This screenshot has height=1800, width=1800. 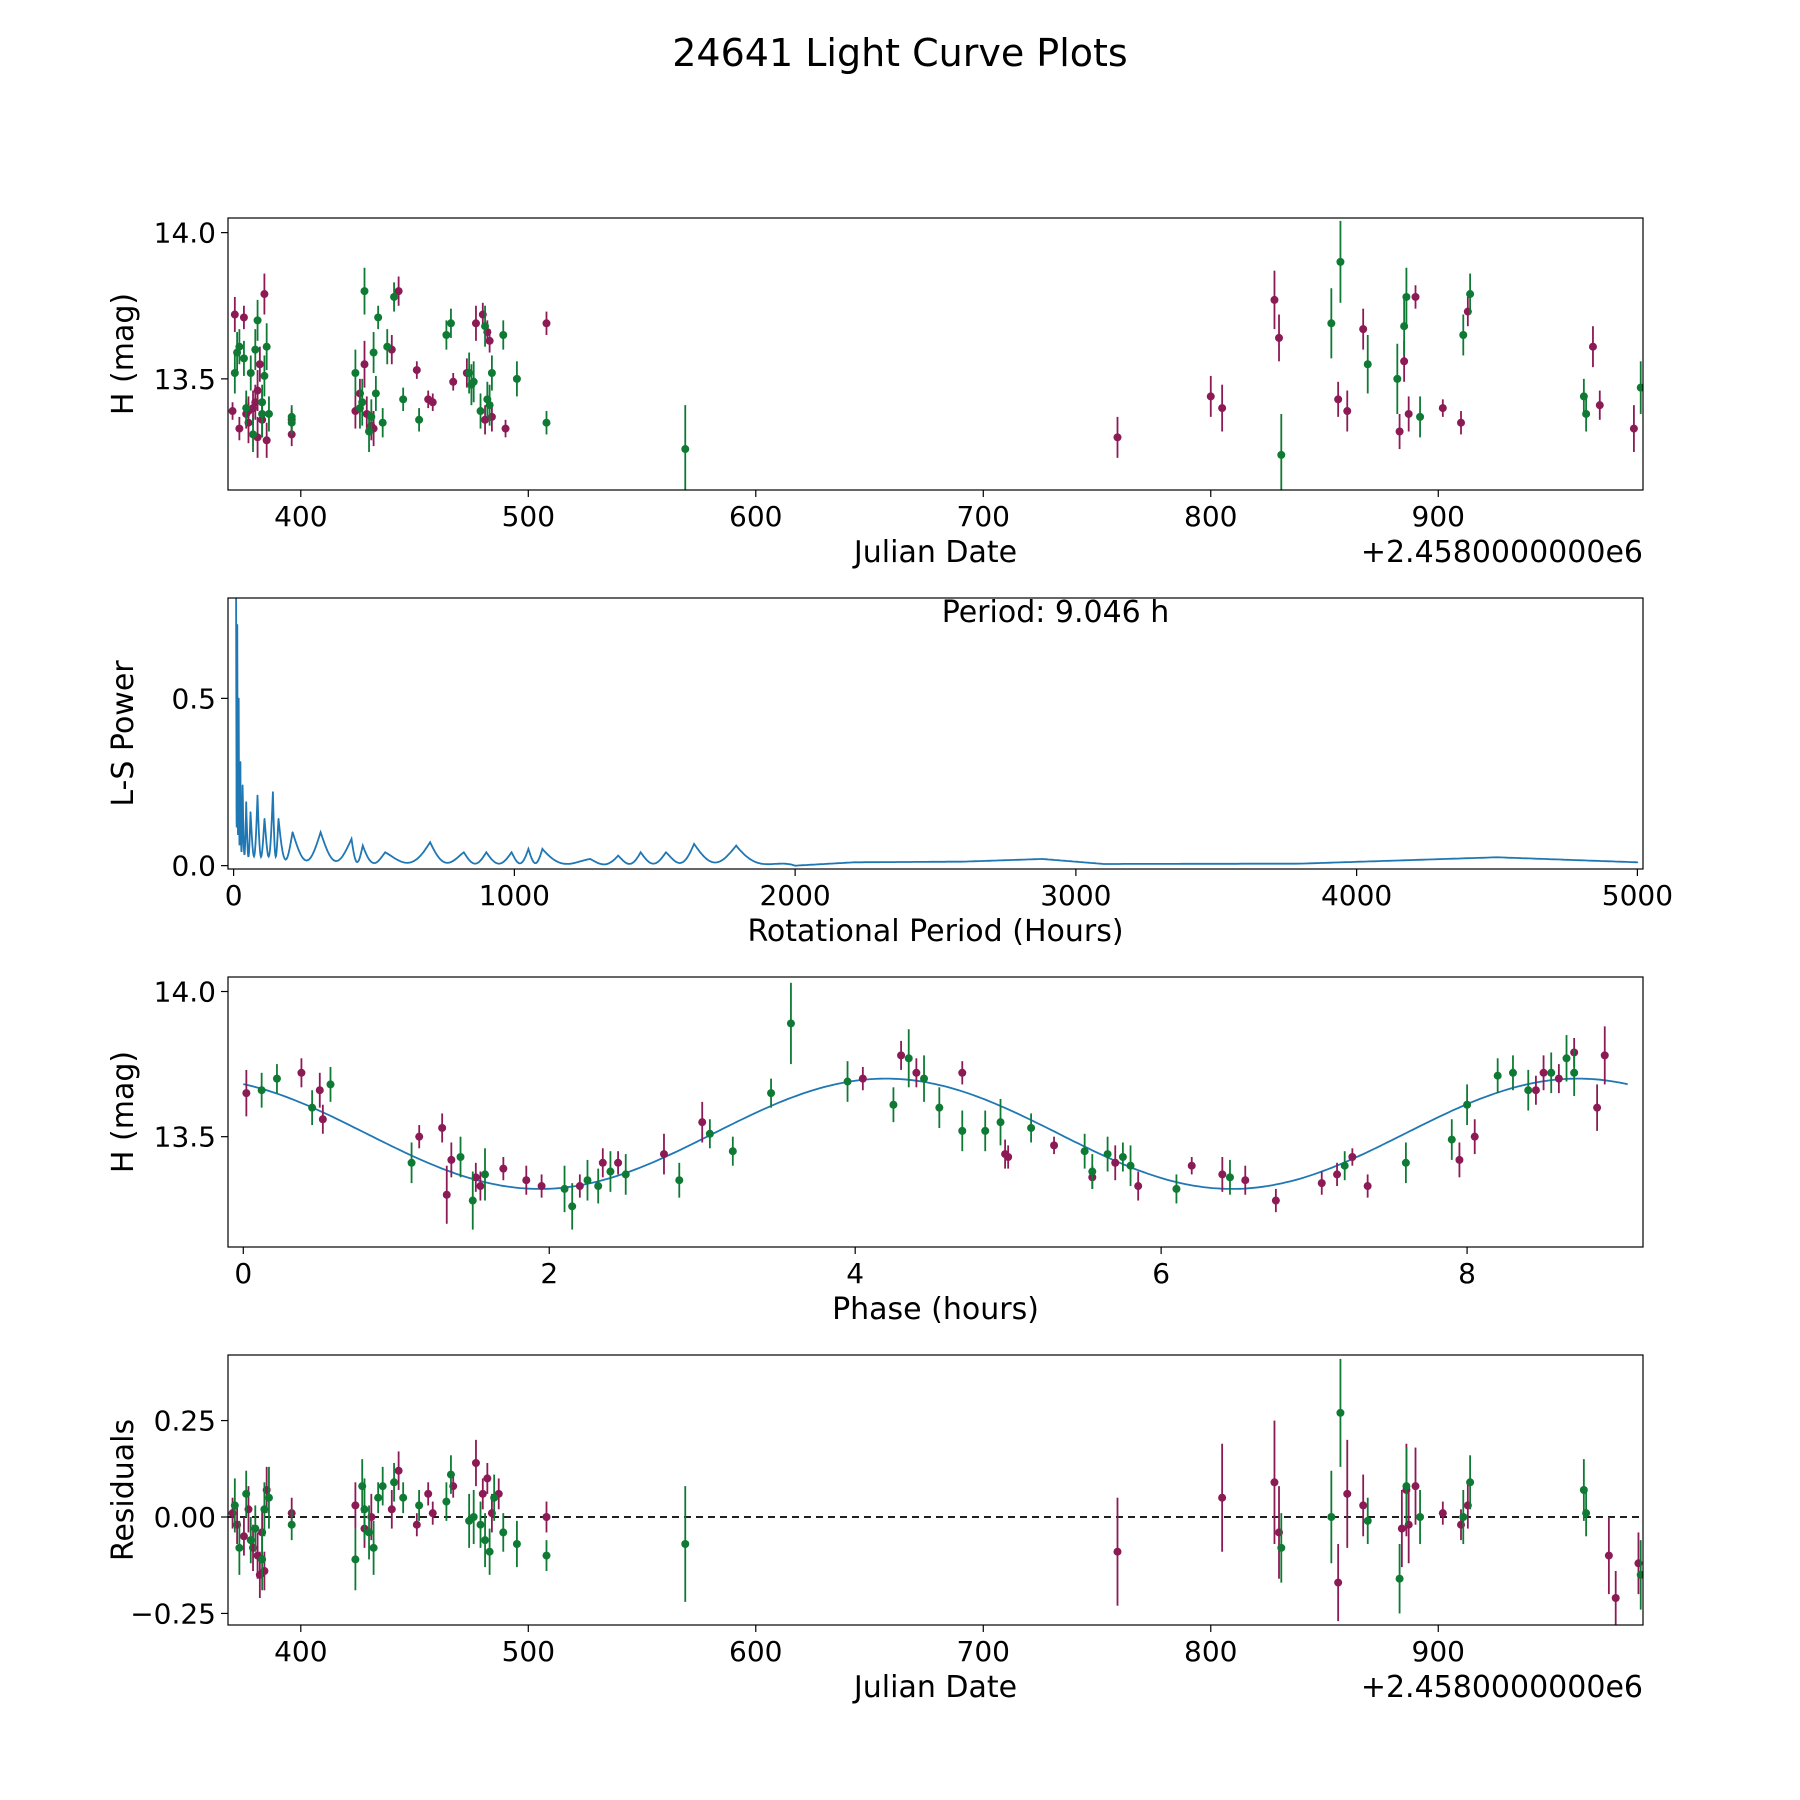 What do you see at coordinates (123, 1490) in the screenshot?
I see `y-axis-label: Residuals` at bounding box center [123, 1490].